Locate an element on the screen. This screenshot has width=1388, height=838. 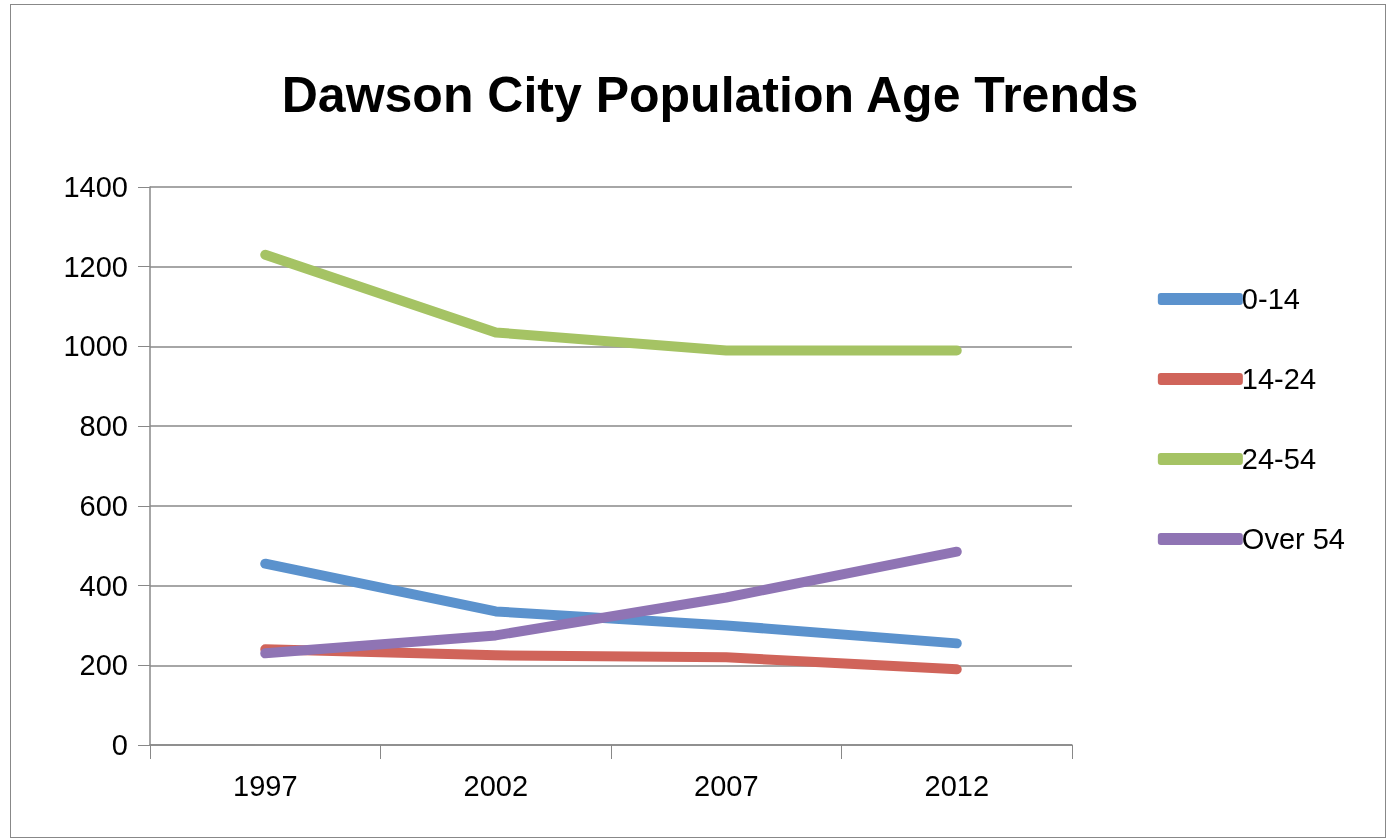
y-tick-label: 1400 is located at coordinates (95, 187).